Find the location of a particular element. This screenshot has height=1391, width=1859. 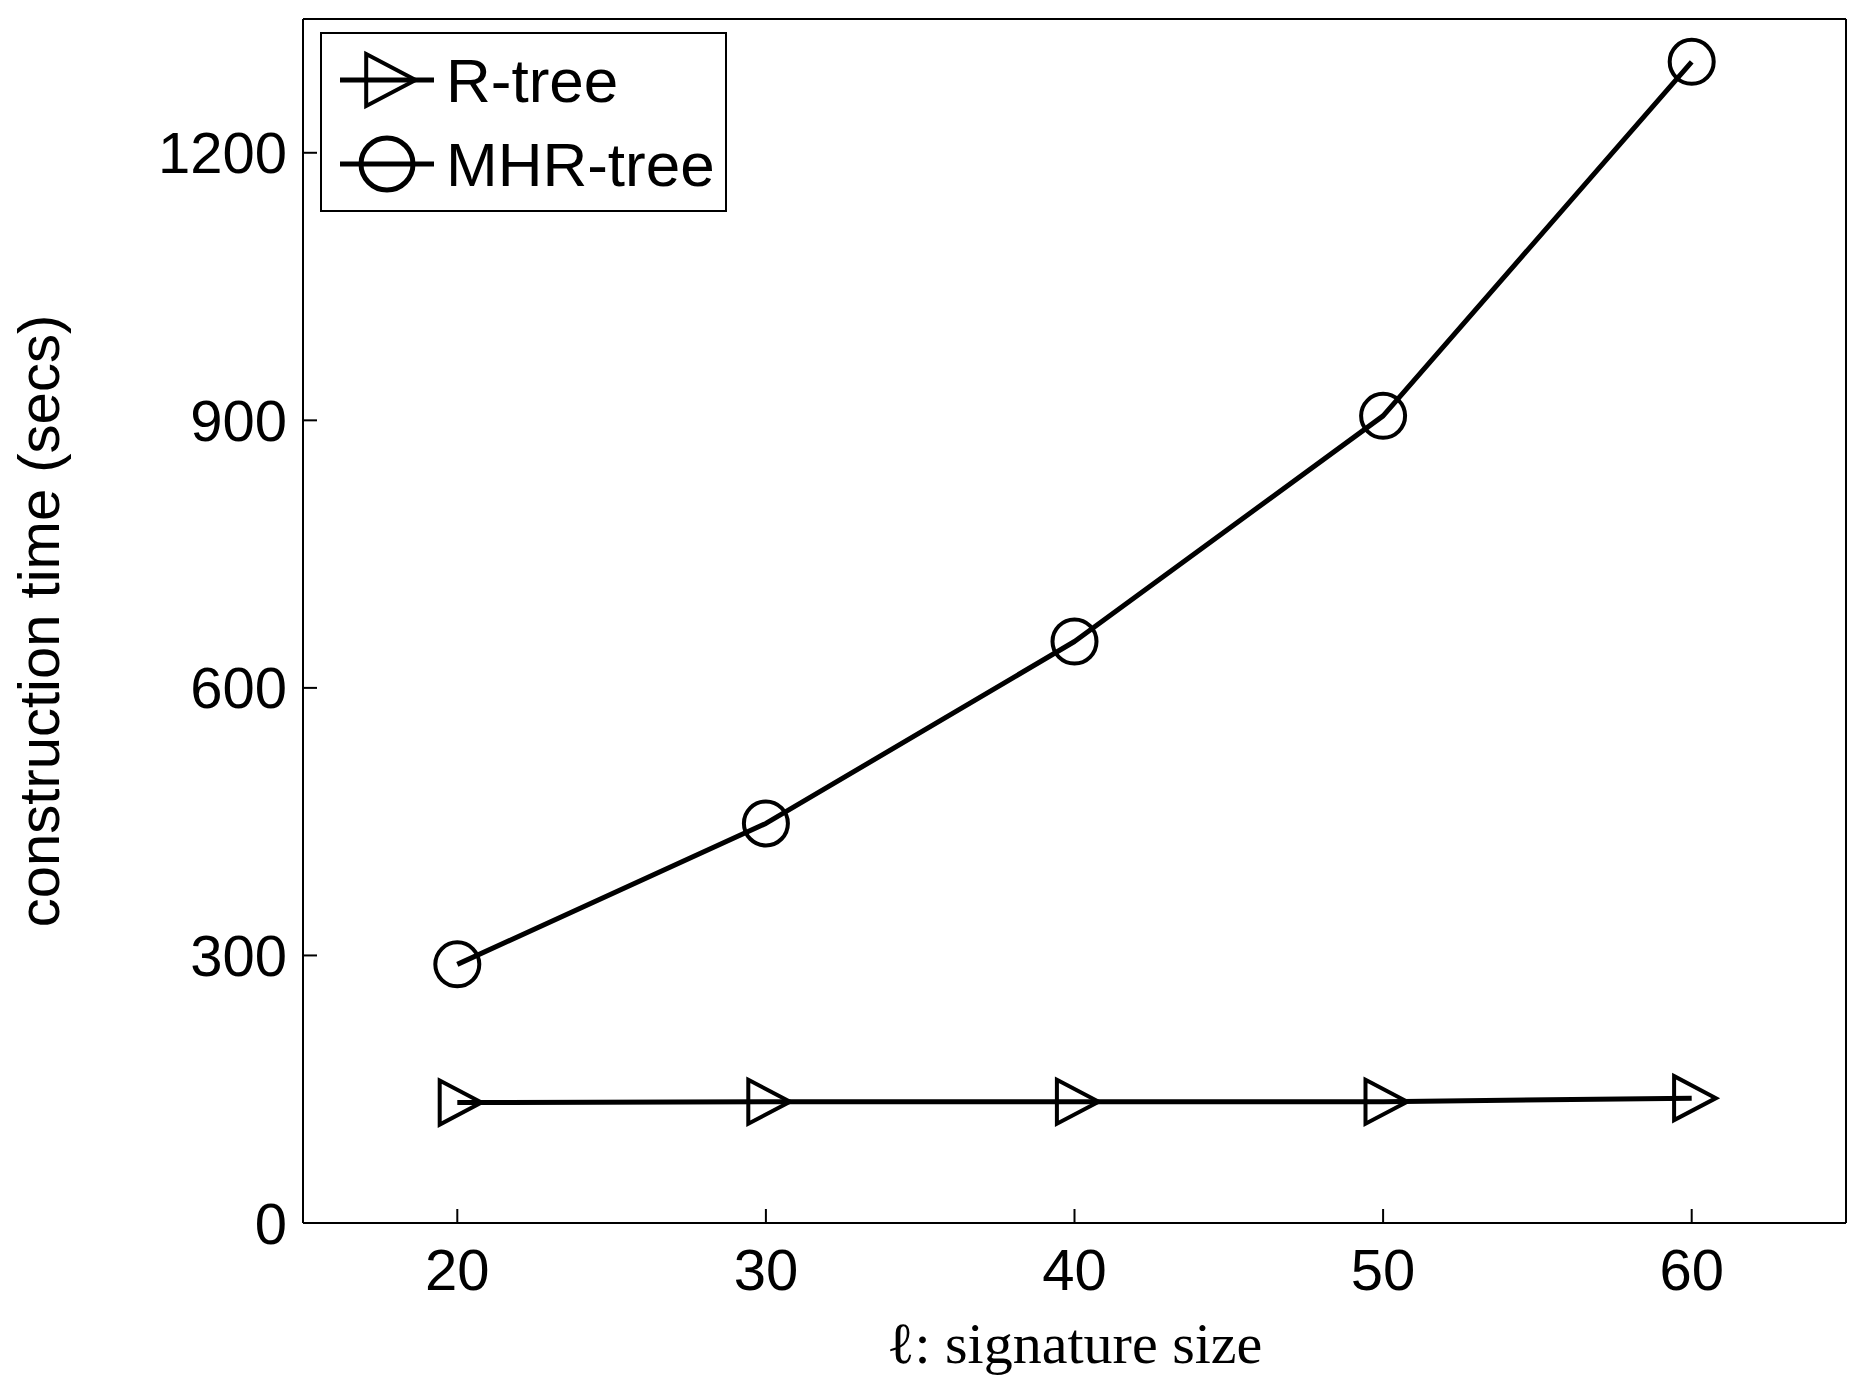

y-tick-label: 900 is located at coordinates (238, 420).